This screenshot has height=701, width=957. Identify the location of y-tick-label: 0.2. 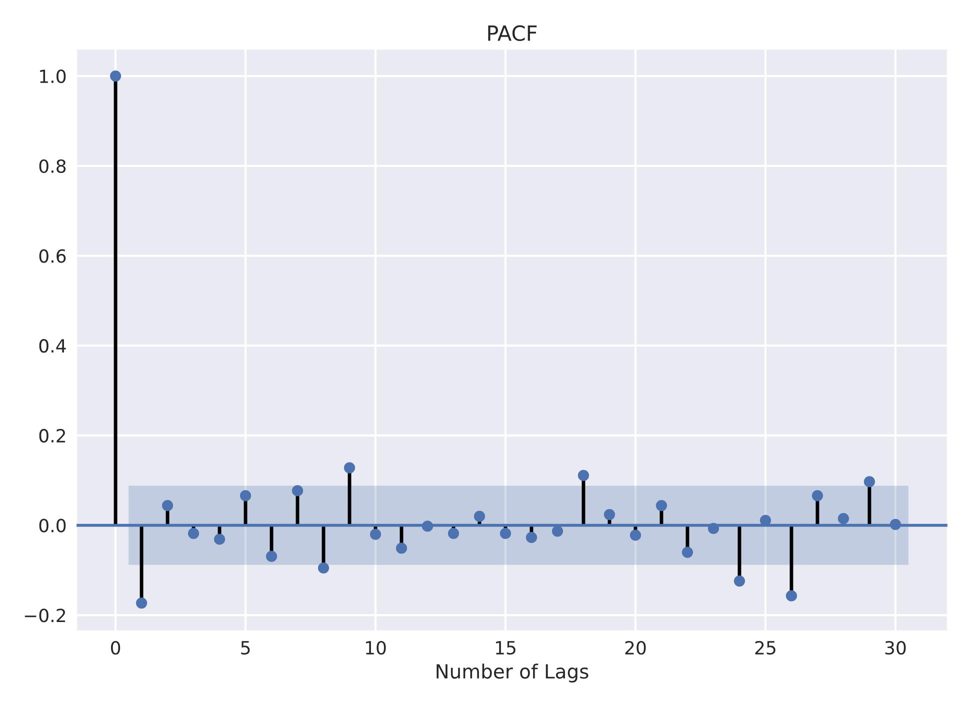
(52, 435).